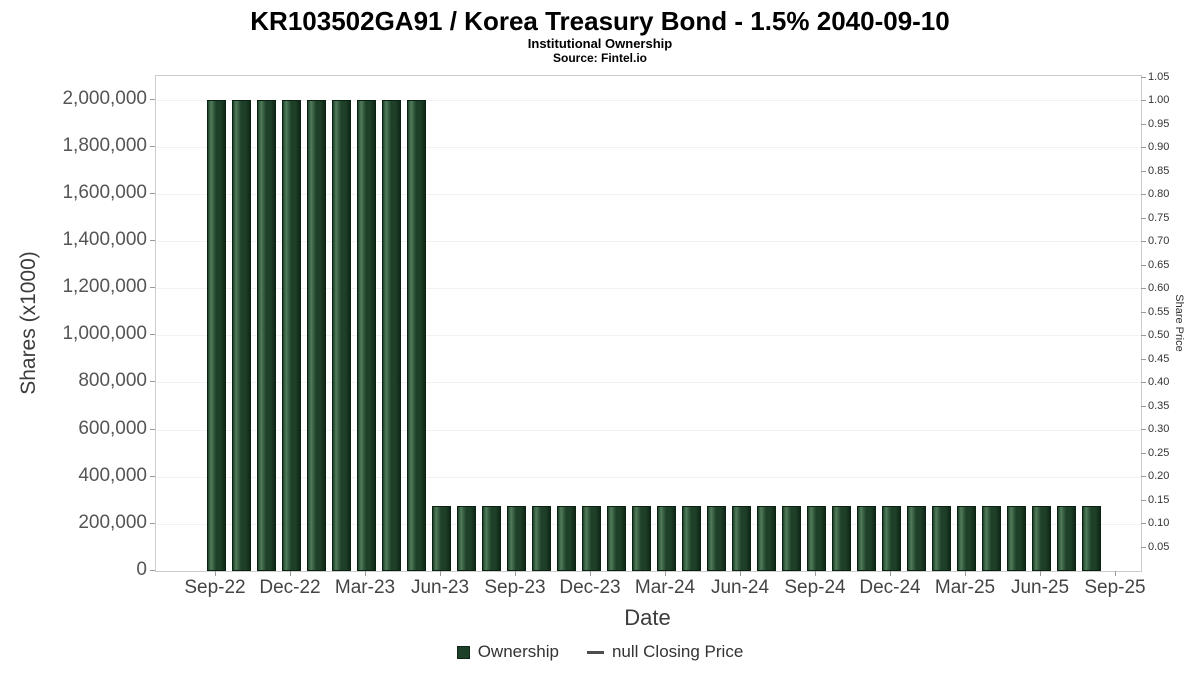  I want to click on x-axis-tick-label: Dec-24, so click(890, 587).